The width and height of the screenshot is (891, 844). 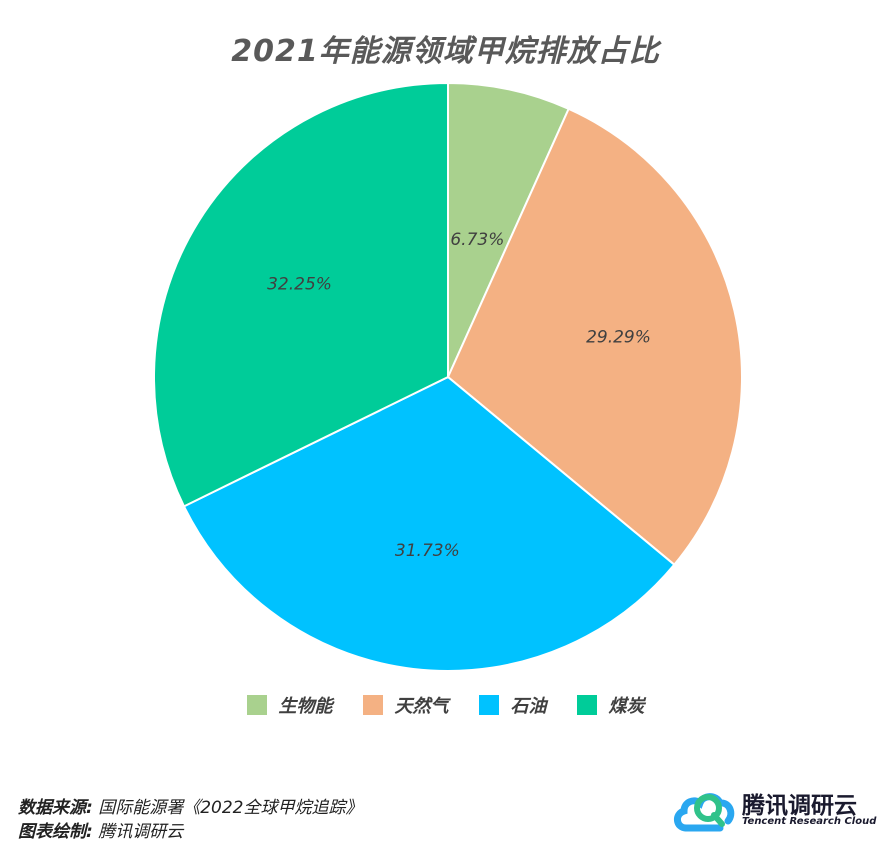 I want to click on legend-swatch-oil, so click(x=488, y=705).